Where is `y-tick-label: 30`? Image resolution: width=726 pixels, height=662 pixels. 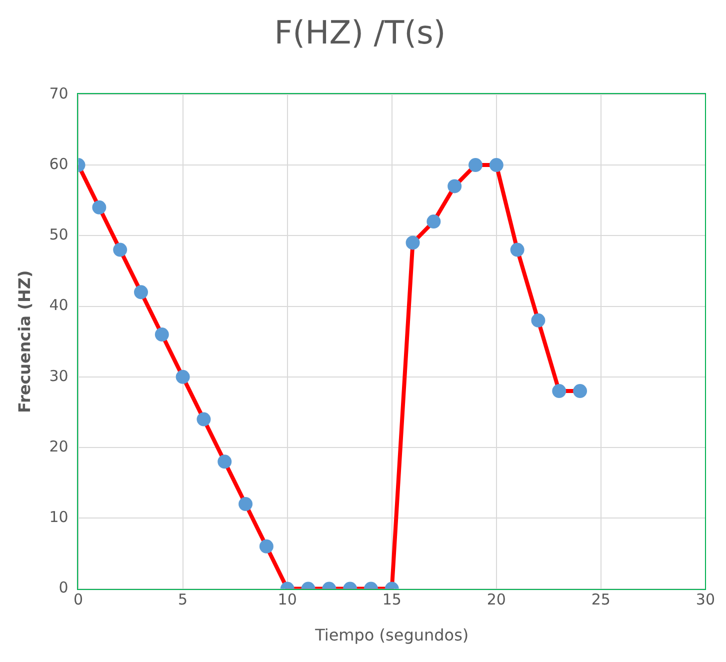
y-tick-label: 30 is located at coordinates (58, 375).